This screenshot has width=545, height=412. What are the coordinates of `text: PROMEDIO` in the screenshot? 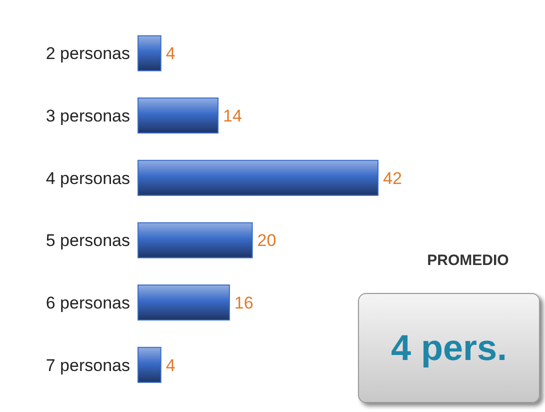 It's located at (468, 260).